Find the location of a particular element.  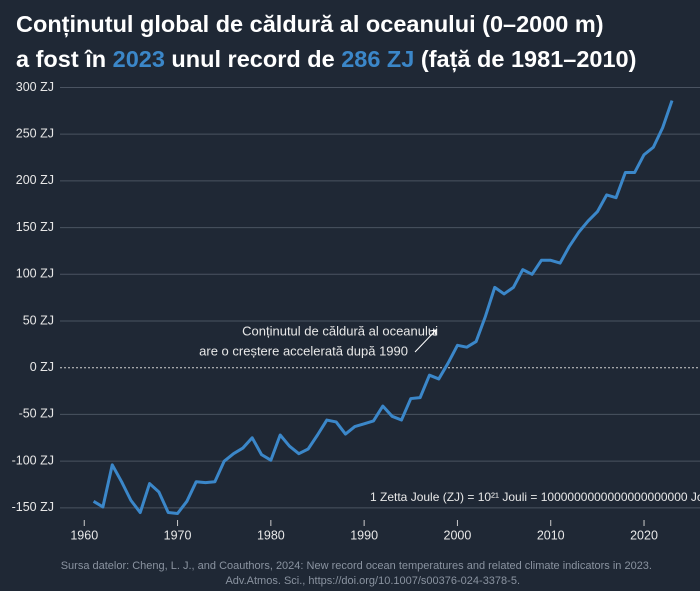

title-highlight: 2023 is located at coordinates (139, 59).